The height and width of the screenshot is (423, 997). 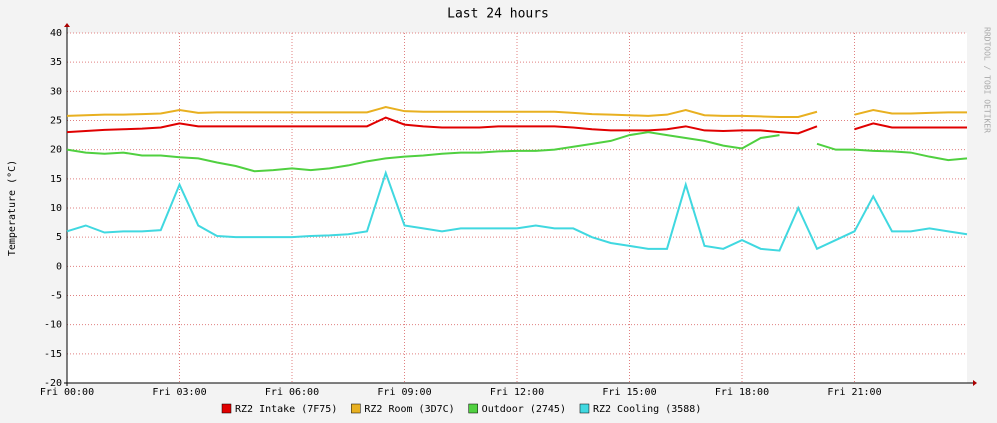 What do you see at coordinates (67, 392) in the screenshot?
I see `x-tick-label: Fri 00:00` at bounding box center [67, 392].